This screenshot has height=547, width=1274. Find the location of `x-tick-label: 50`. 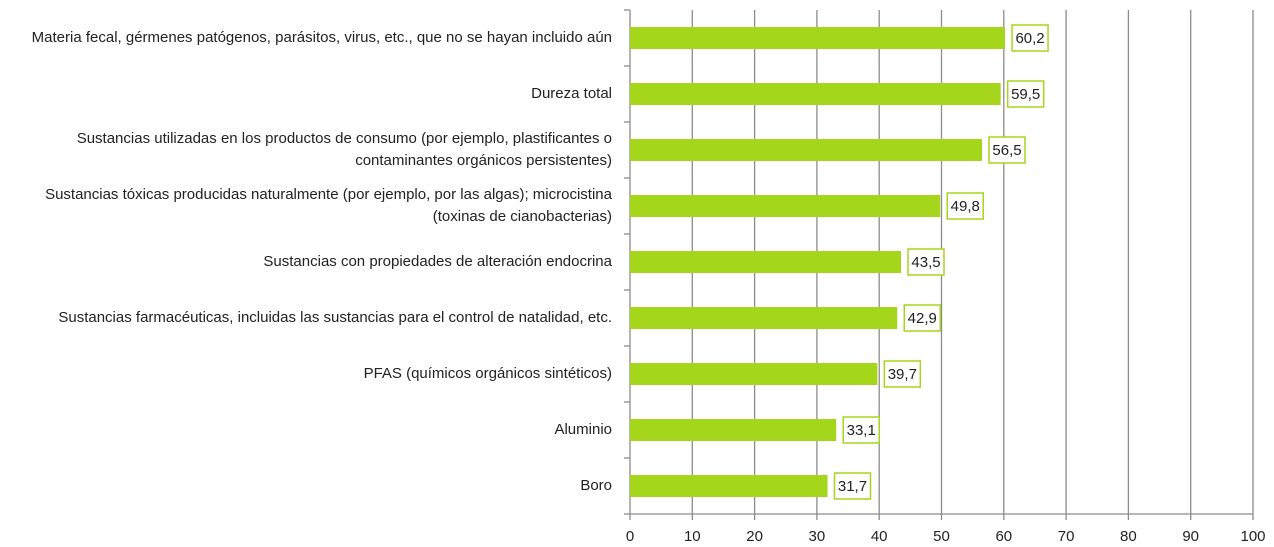

x-tick-label: 50 is located at coordinates (941, 536).